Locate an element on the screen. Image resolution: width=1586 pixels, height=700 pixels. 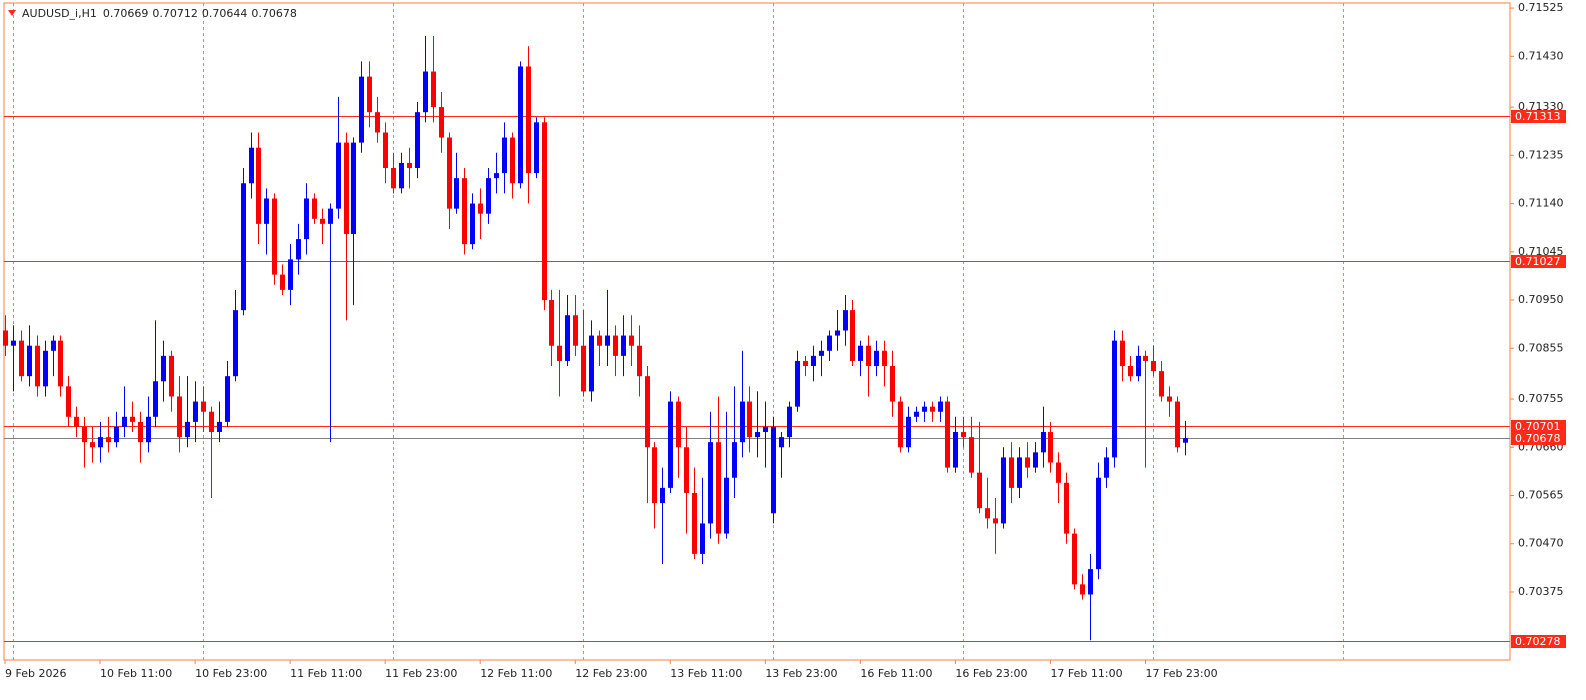
level-line-label: 0.70278 is located at coordinates (1538, 641).